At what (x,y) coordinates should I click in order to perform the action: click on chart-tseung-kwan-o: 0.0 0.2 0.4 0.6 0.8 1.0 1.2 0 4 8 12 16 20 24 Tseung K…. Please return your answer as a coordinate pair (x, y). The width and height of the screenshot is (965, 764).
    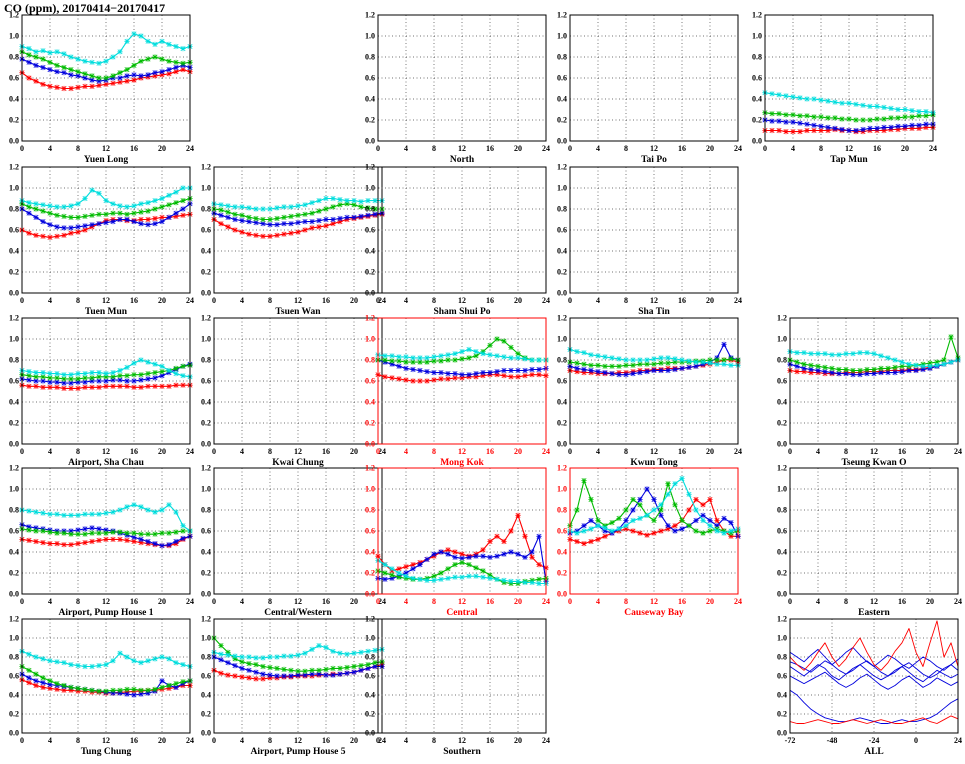
    Looking at the image, I should click on (865, 393).